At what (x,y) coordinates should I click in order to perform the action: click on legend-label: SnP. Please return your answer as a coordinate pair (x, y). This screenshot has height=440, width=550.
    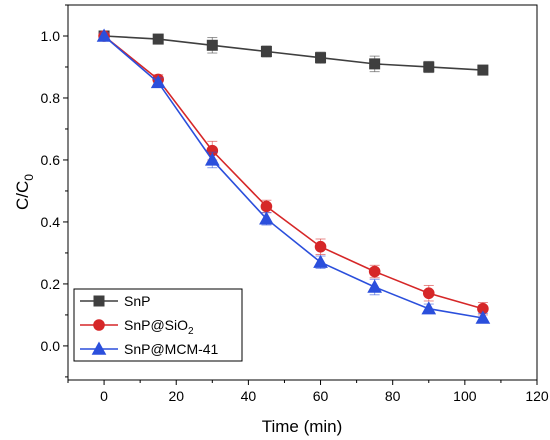
    Looking at the image, I should click on (137, 301).